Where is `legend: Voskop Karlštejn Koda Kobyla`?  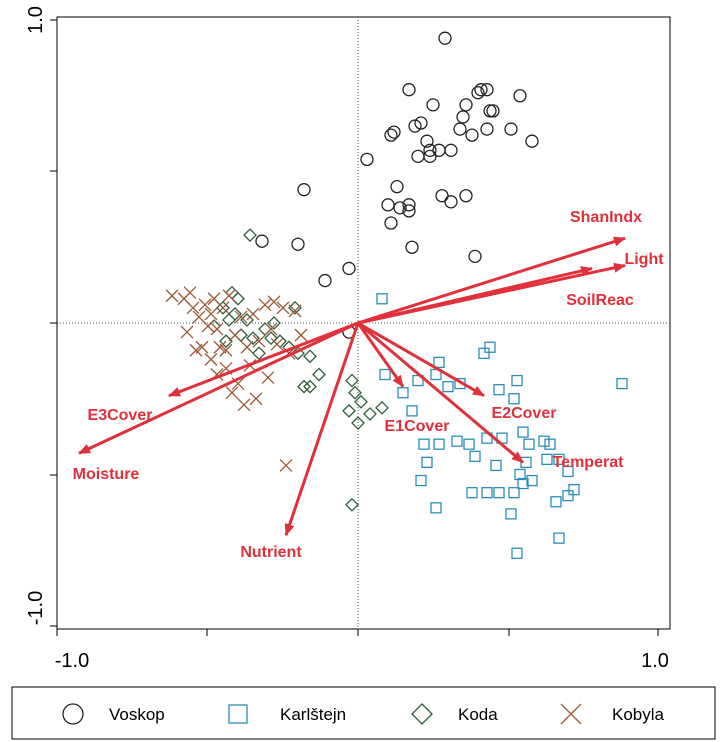 legend: Voskop Karlštejn Koda Kobyla is located at coordinates (363, 713).